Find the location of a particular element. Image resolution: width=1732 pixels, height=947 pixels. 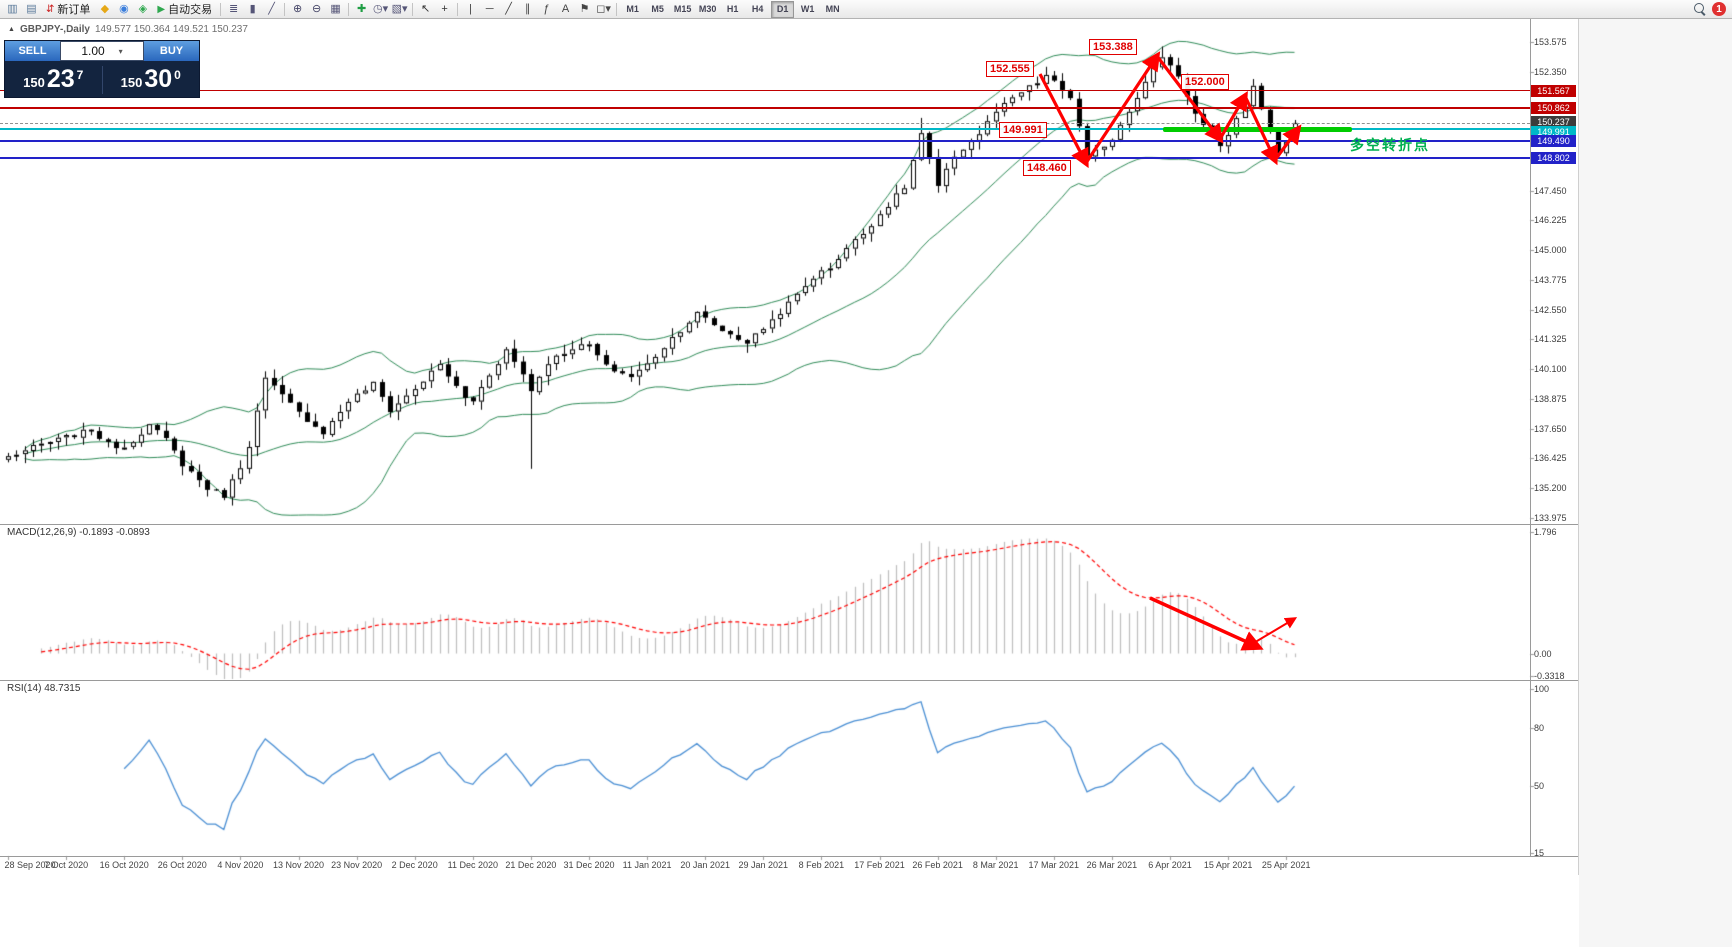

sell-price: 150 23 7 is located at coordinates (53, 79).